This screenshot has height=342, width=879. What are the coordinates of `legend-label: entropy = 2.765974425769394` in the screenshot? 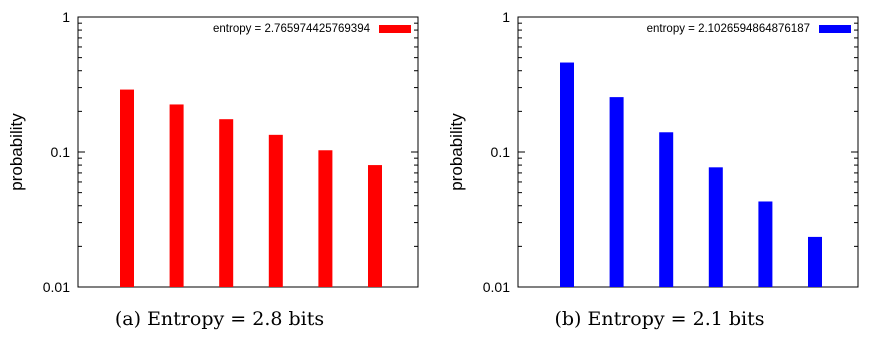 It's located at (292, 29).